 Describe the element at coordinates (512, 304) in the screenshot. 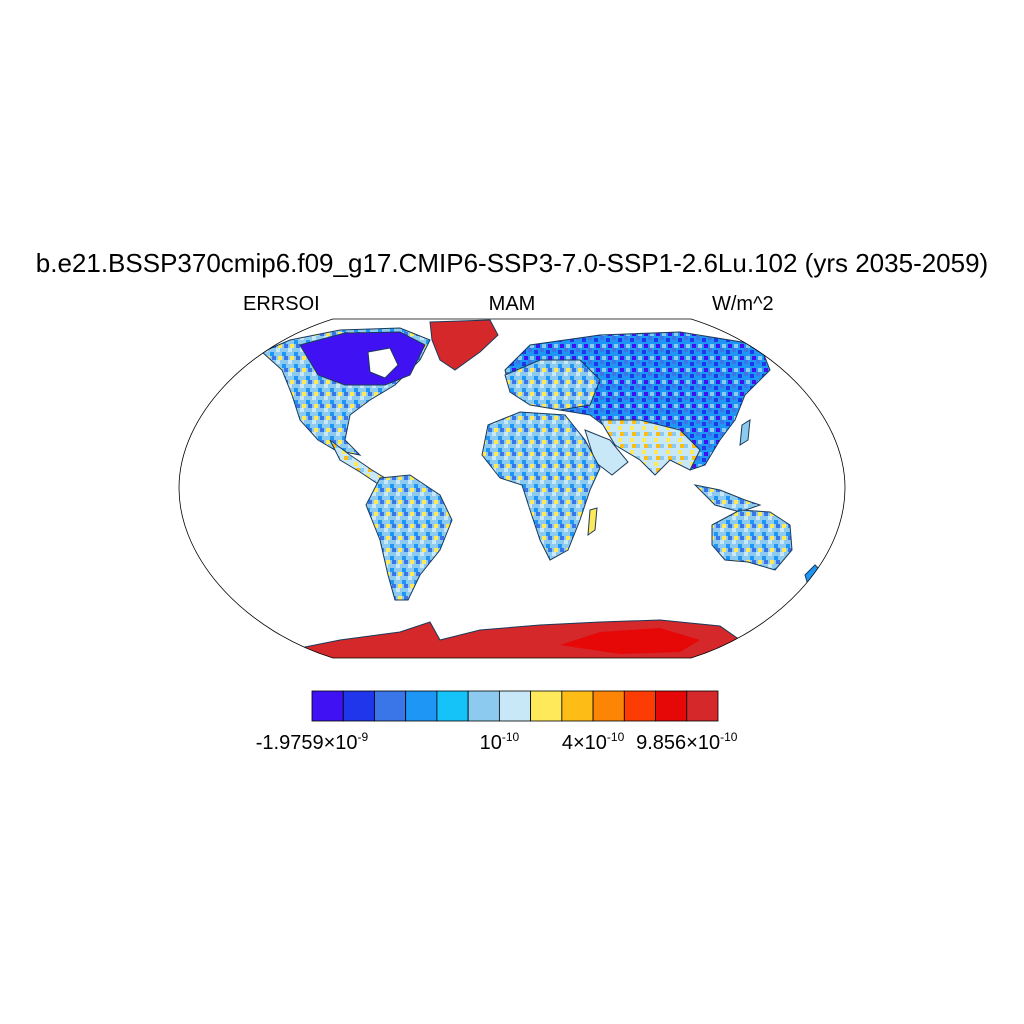

I see `season-label: MAM` at that location.